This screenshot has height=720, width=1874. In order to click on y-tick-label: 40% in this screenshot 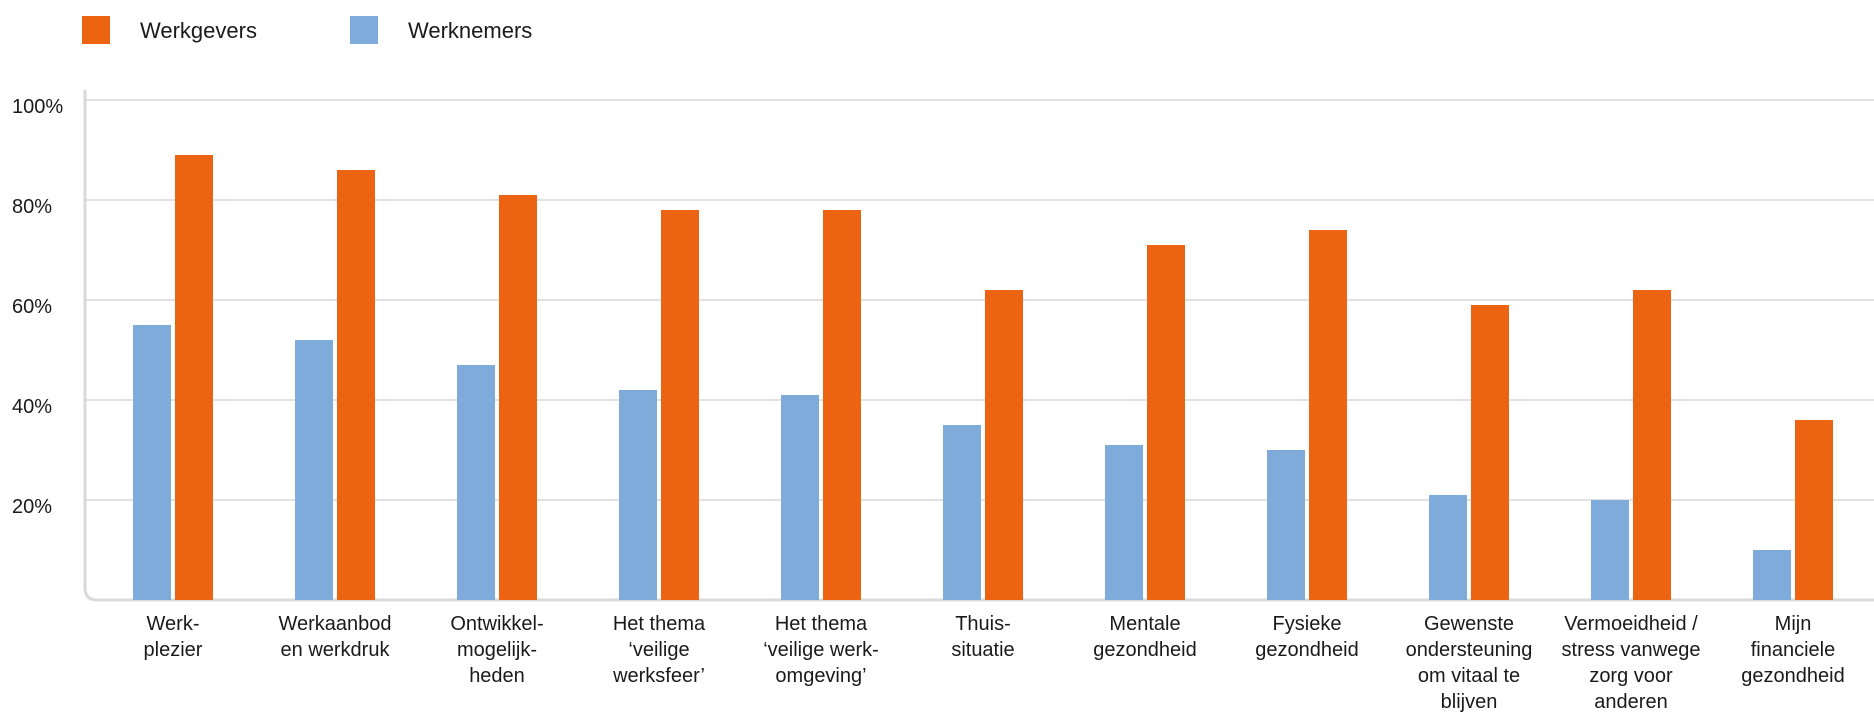, I will do `click(32, 407)`.